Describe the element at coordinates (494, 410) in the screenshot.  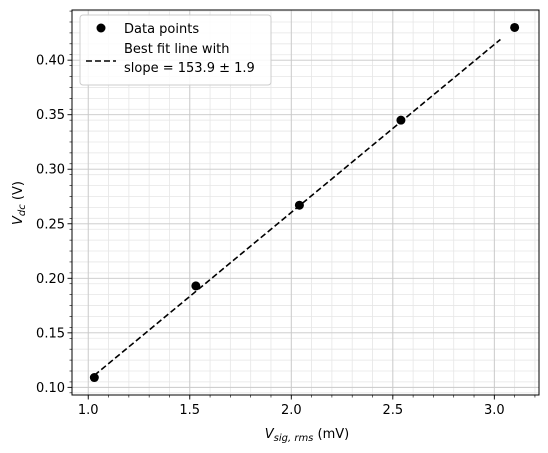
I see `x-tick-label: 3.0` at that location.